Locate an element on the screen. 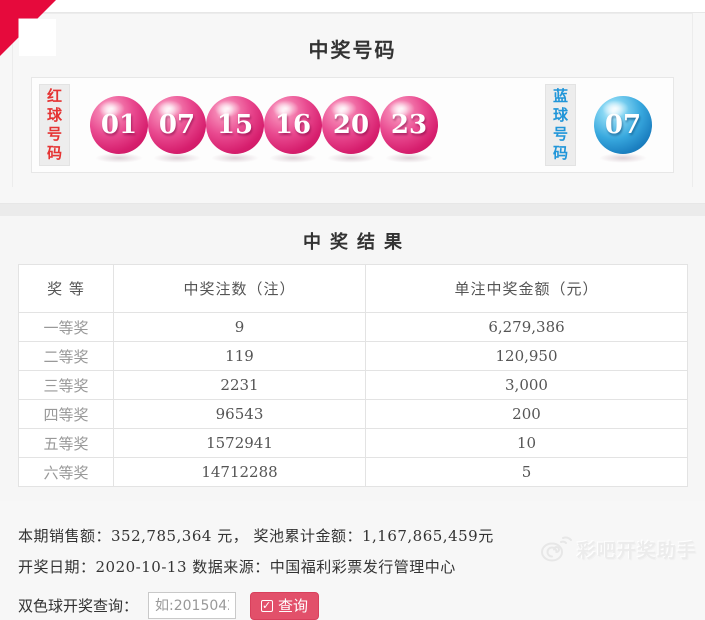 The height and width of the screenshot is (620, 705). megaphone-swirl-icon is located at coordinates (556, 549).